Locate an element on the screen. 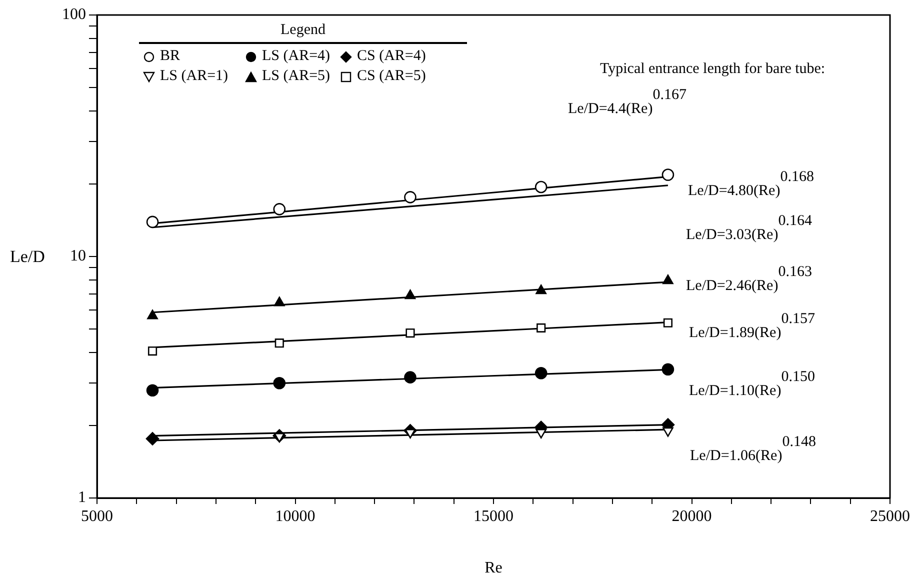 This screenshot has height=582, width=917. y-axis-title: Le/D is located at coordinates (27, 256).